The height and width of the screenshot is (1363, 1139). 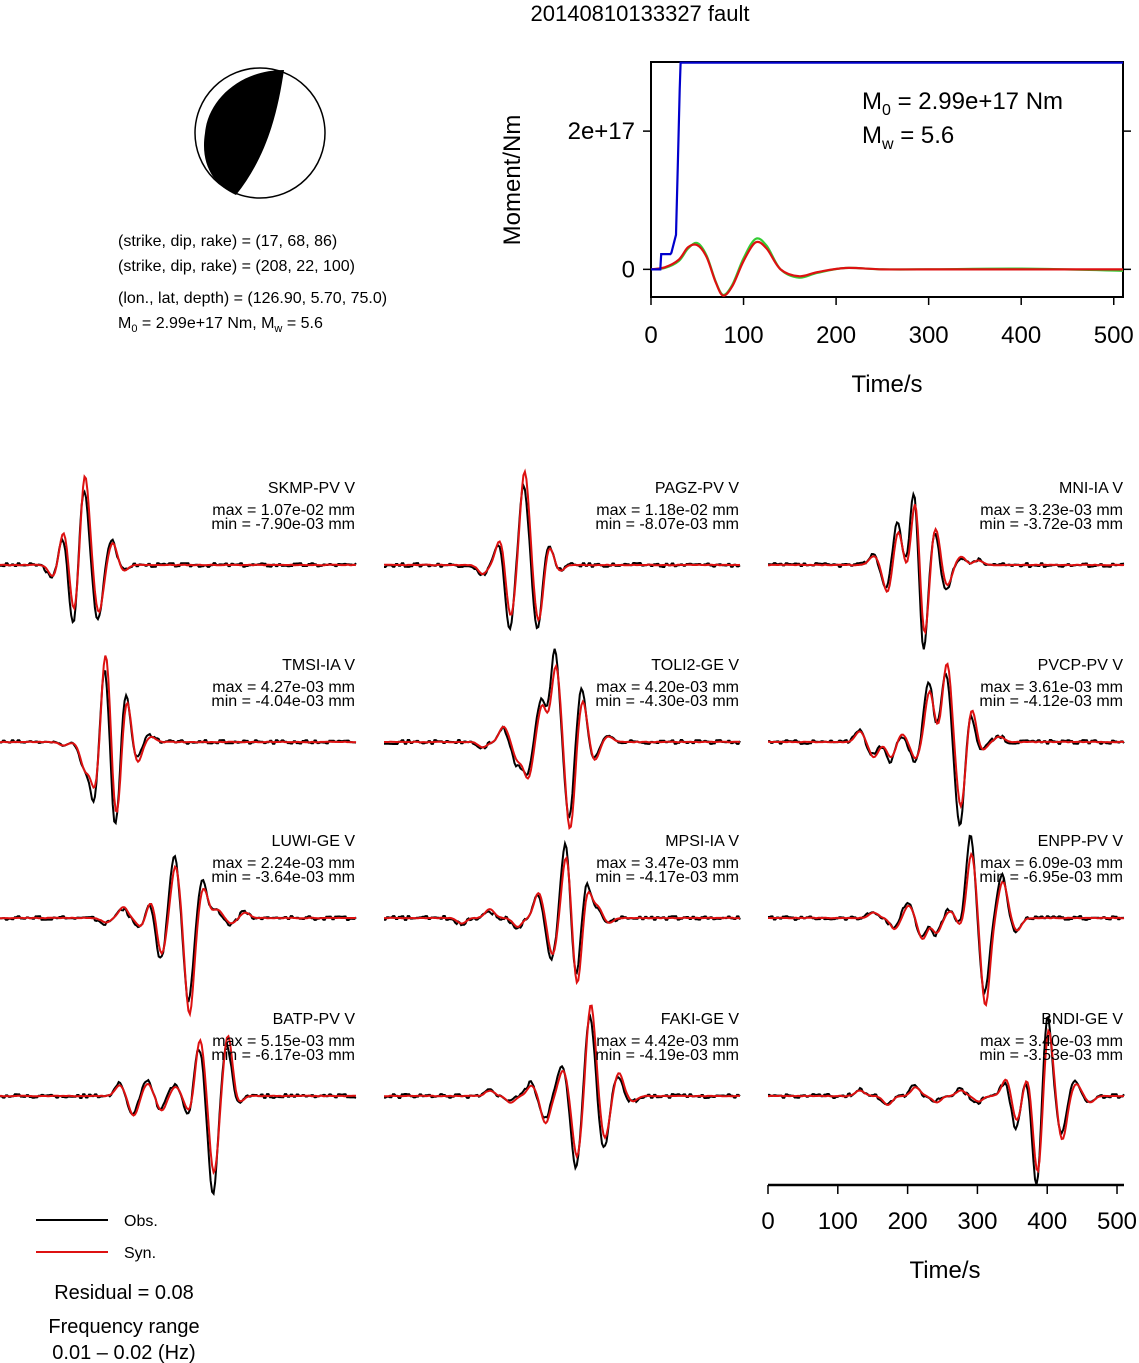 I want to click on moment-xtick-label: 200, so click(x=836, y=335).